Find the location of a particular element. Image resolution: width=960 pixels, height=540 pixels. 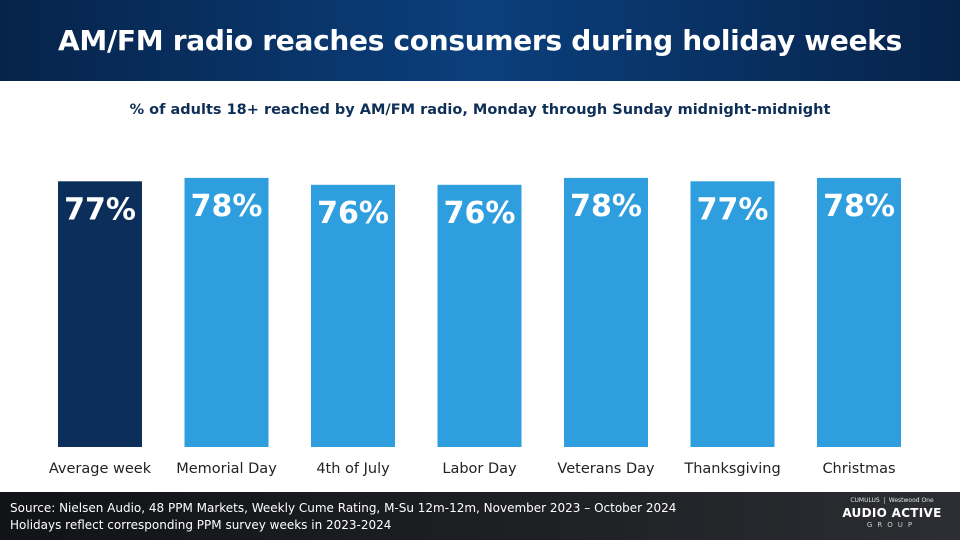

bar-thanksgiving is located at coordinates (732, 314).